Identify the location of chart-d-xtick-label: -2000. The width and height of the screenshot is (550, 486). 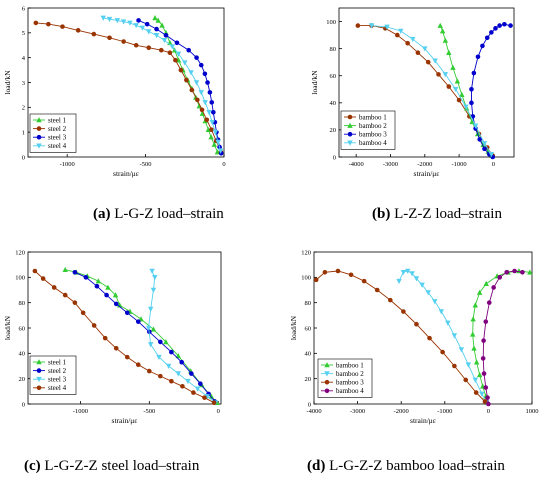
(401, 411).